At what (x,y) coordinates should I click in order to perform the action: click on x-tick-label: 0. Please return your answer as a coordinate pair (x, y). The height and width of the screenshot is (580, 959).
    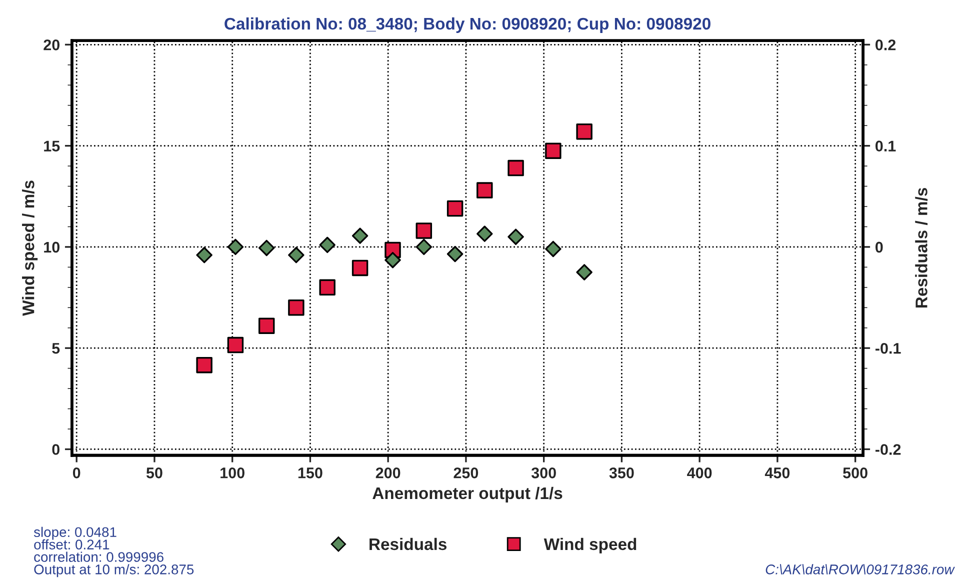
    Looking at the image, I should click on (76, 473).